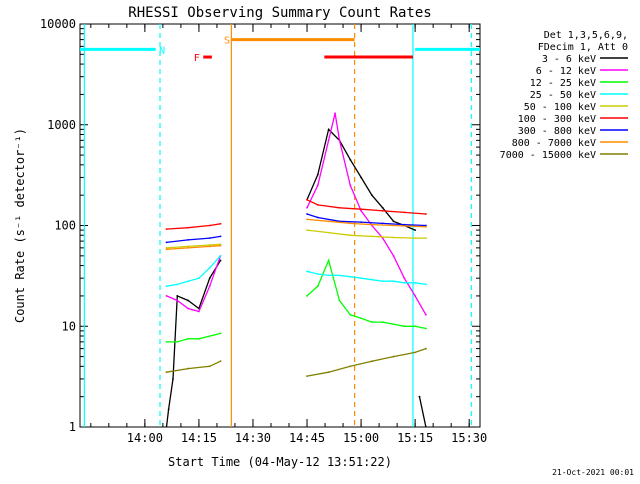  What do you see at coordinates (199, 438) in the screenshot?
I see `x-tick-label: 14:15` at bounding box center [199, 438].